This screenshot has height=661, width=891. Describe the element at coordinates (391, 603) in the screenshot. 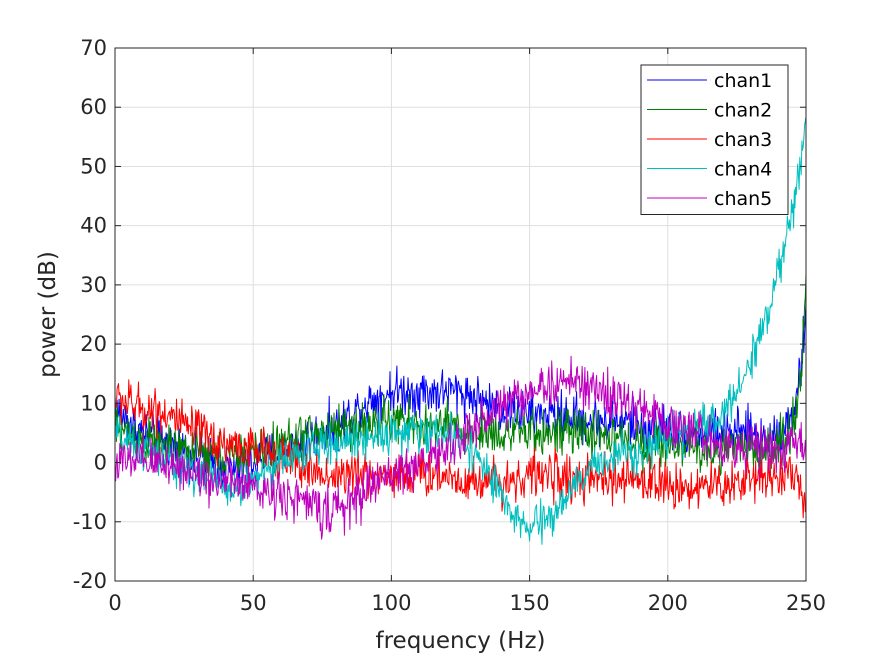

I see `x-tick-label: 100` at that location.